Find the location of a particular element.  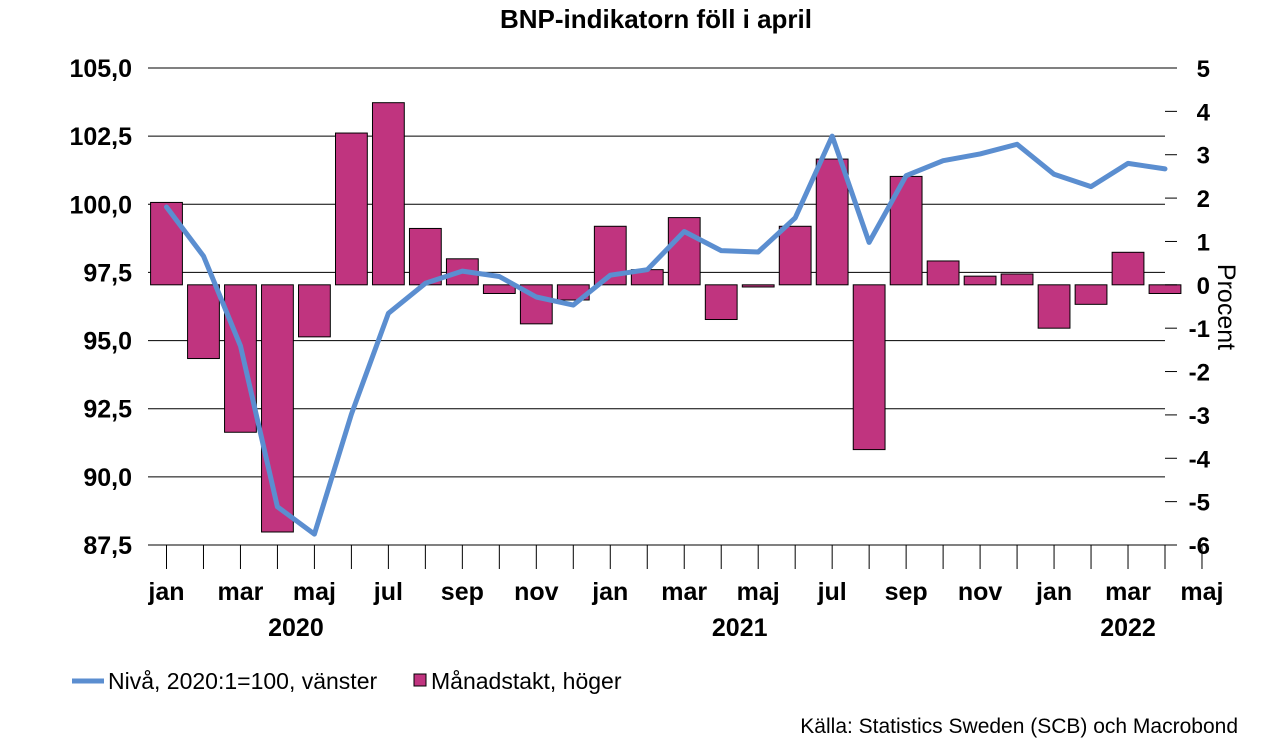

left-tick-label: 105,0 is located at coordinates (100, 69).